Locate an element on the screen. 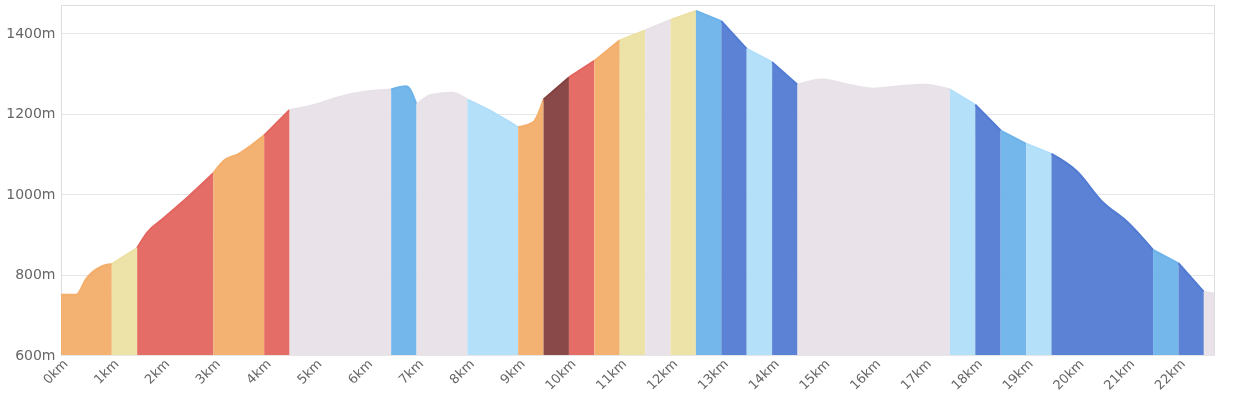  y-tick-label: 1400m is located at coordinates (31, 32).